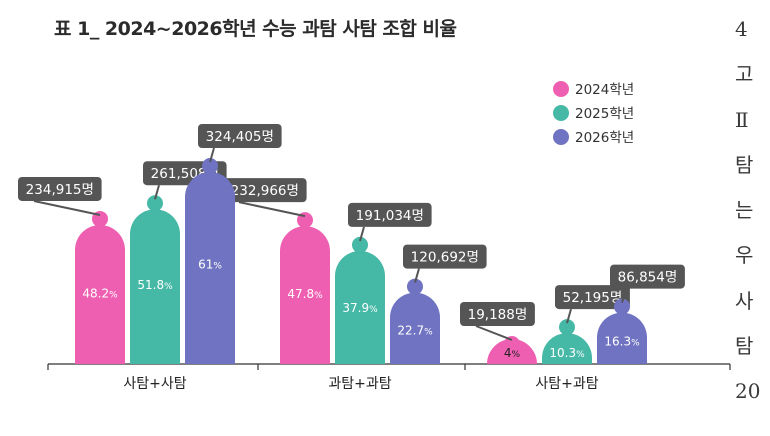  Describe the element at coordinates (415, 331) in the screenshot. I see `percent-label: 22.7%` at that location.